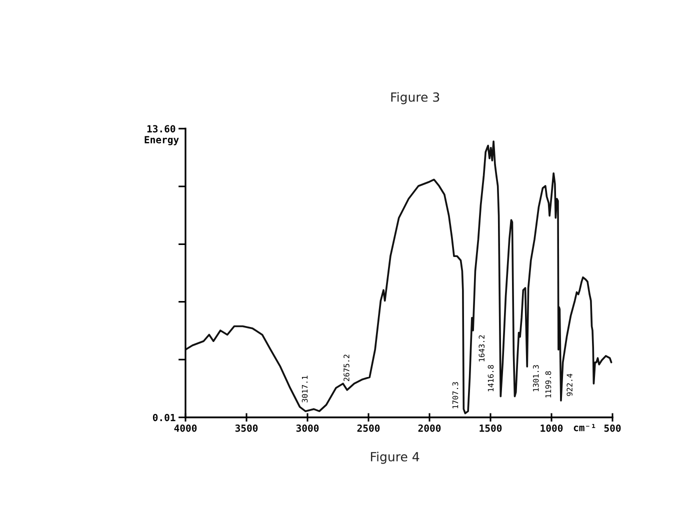  Describe the element at coordinates (307, 428) in the screenshot. I see `x-tick-label: 3000` at that location.